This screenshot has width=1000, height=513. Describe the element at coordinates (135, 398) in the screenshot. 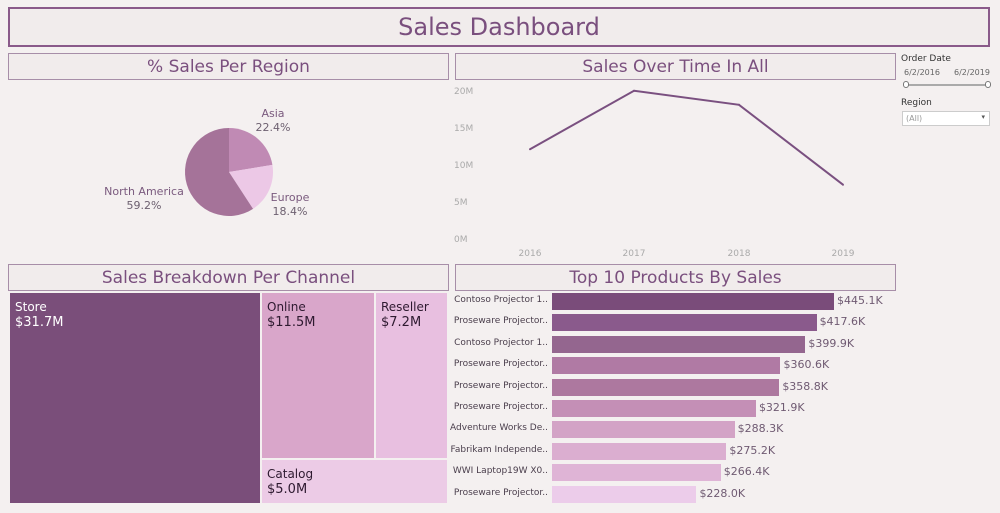

I see `treemap-store: Store $31.7M` at that location.